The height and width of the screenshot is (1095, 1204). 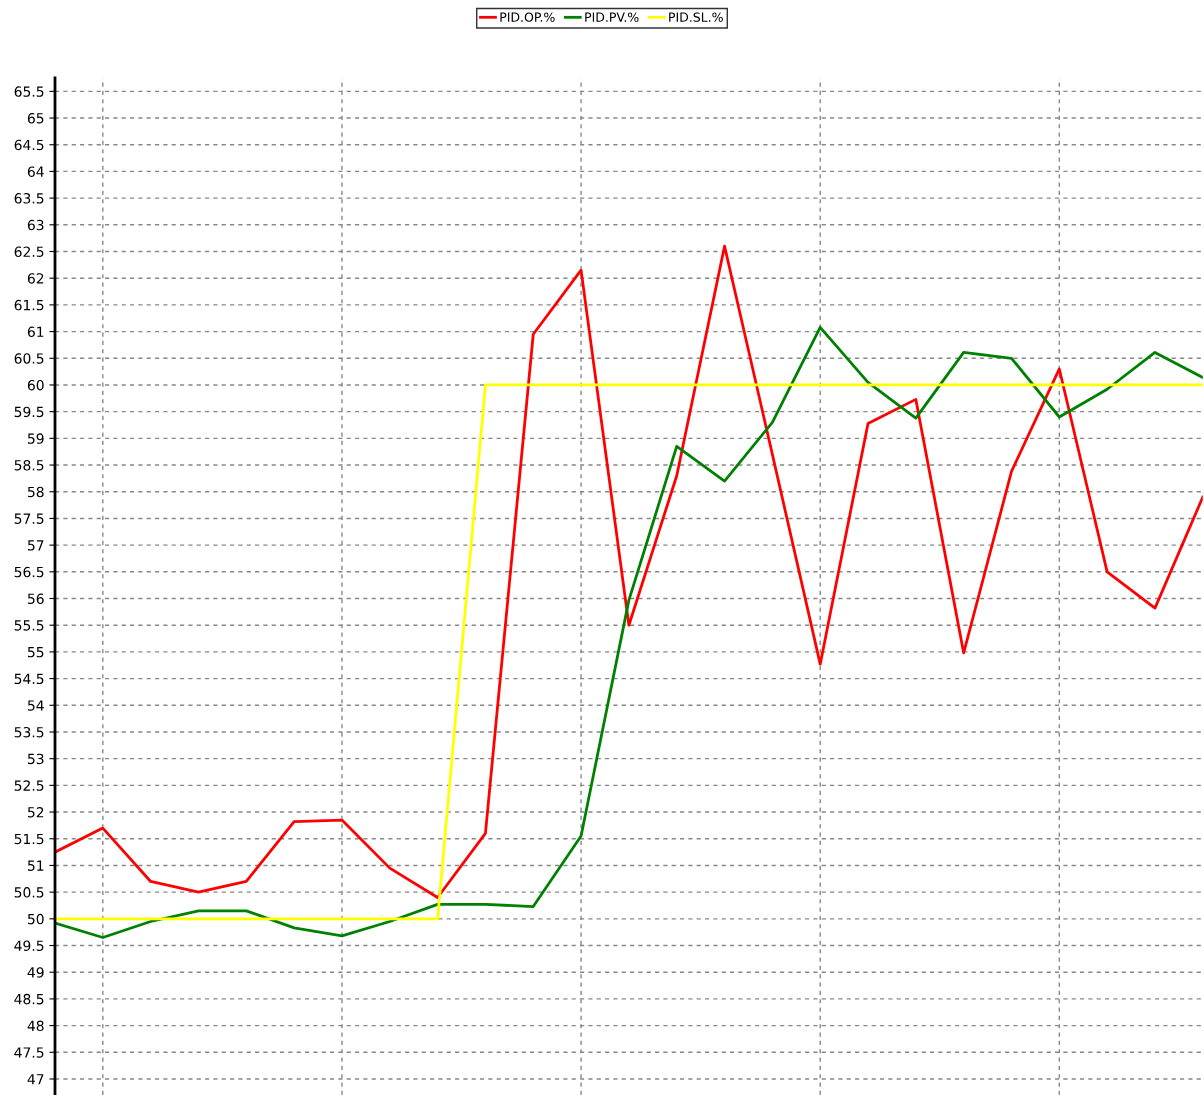 I want to click on y-tick-label: 61, so click(x=35, y=332).